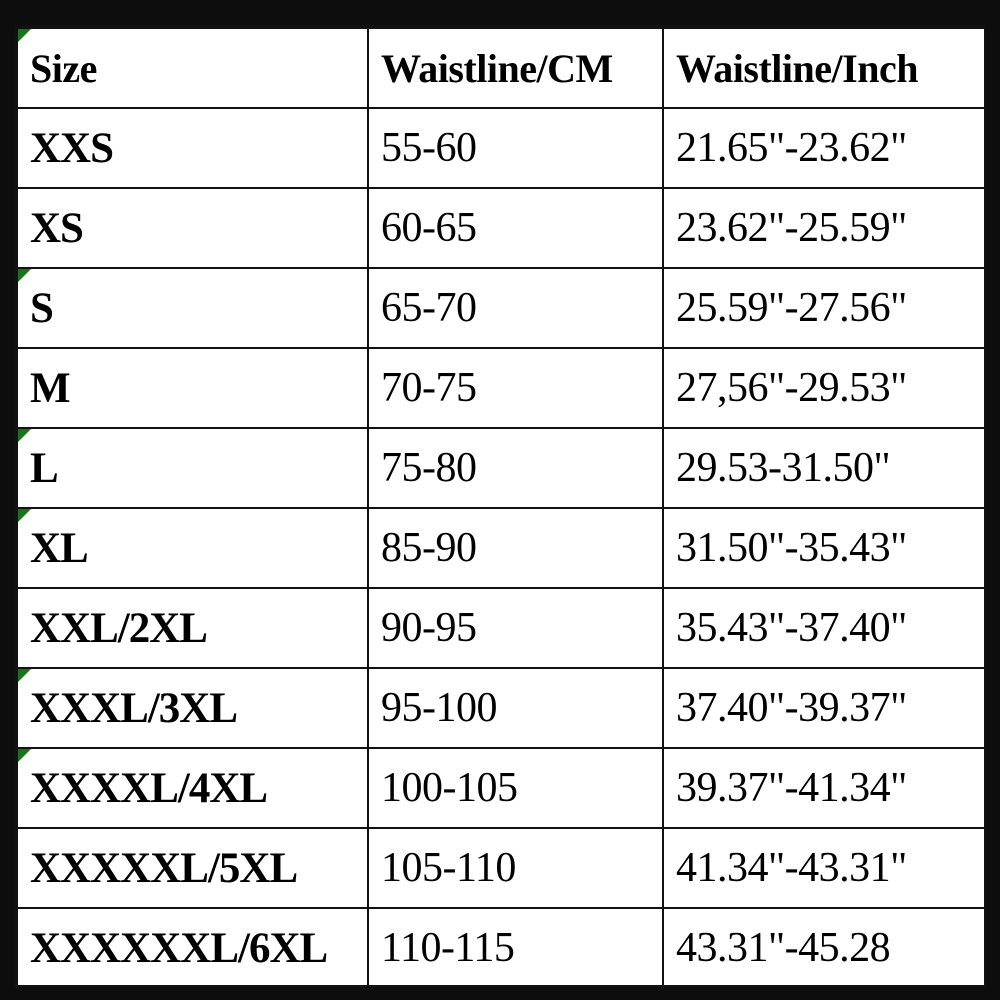 This screenshot has width=1000, height=1000. Describe the element at coordinates (63, 68) in the screenshot. I see `column-header-size-label: Size` at that location.